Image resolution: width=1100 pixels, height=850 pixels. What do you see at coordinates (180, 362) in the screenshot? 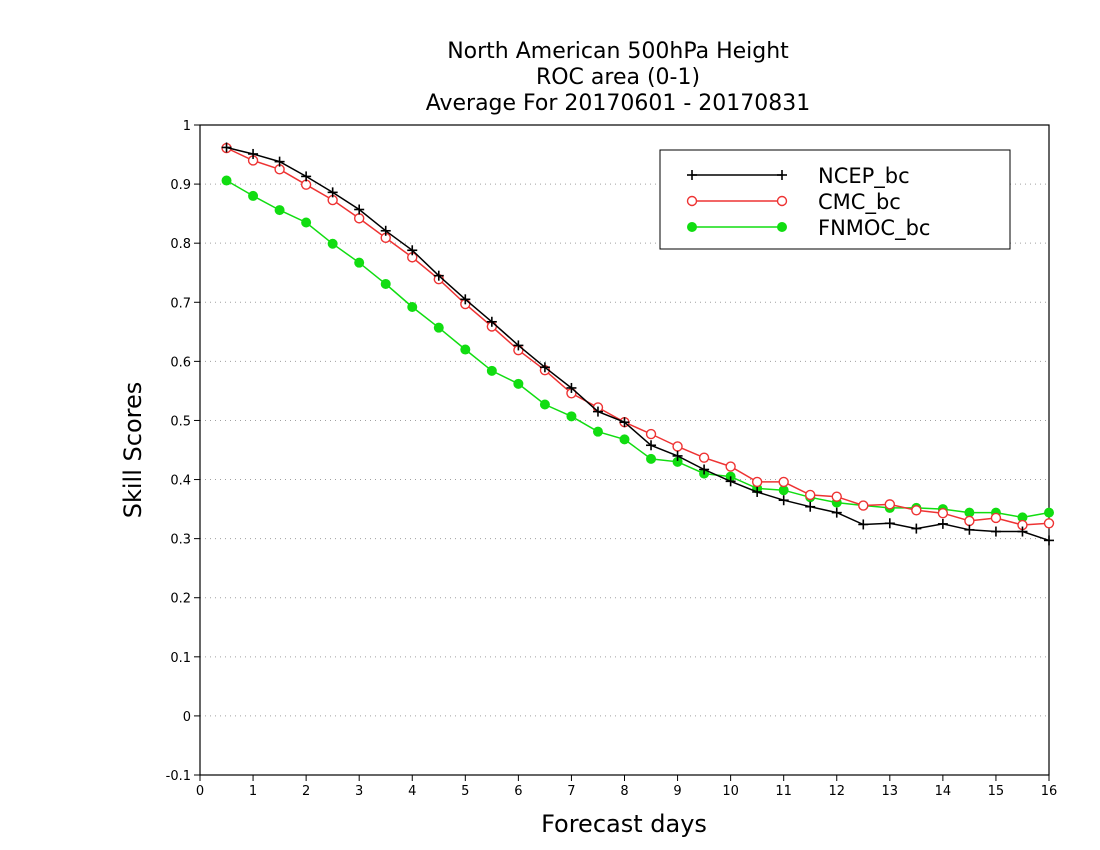
I see `y-tick-label: 0.6` at bounding box center [180, 362].